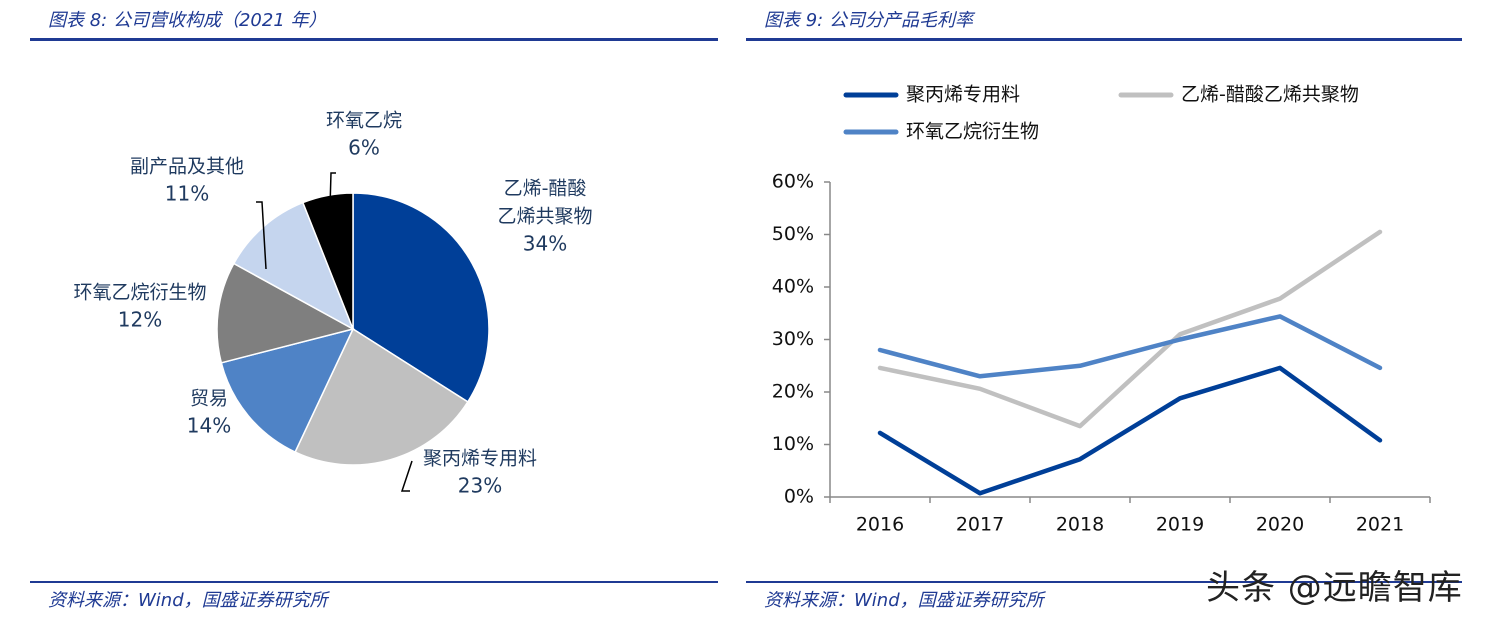  I want to click on pie-source-note: 资料来源：Wind，国盛证券研究所, so click(188, 600).